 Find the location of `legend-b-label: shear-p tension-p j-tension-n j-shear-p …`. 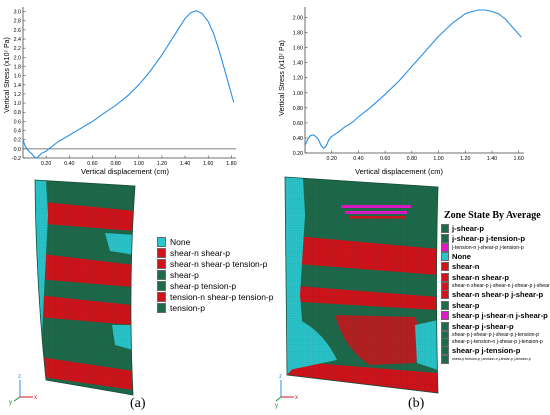

legend-b-label: shear-p tension-p j-tension-n j-shear-p … is located at coordinates (491, 359).